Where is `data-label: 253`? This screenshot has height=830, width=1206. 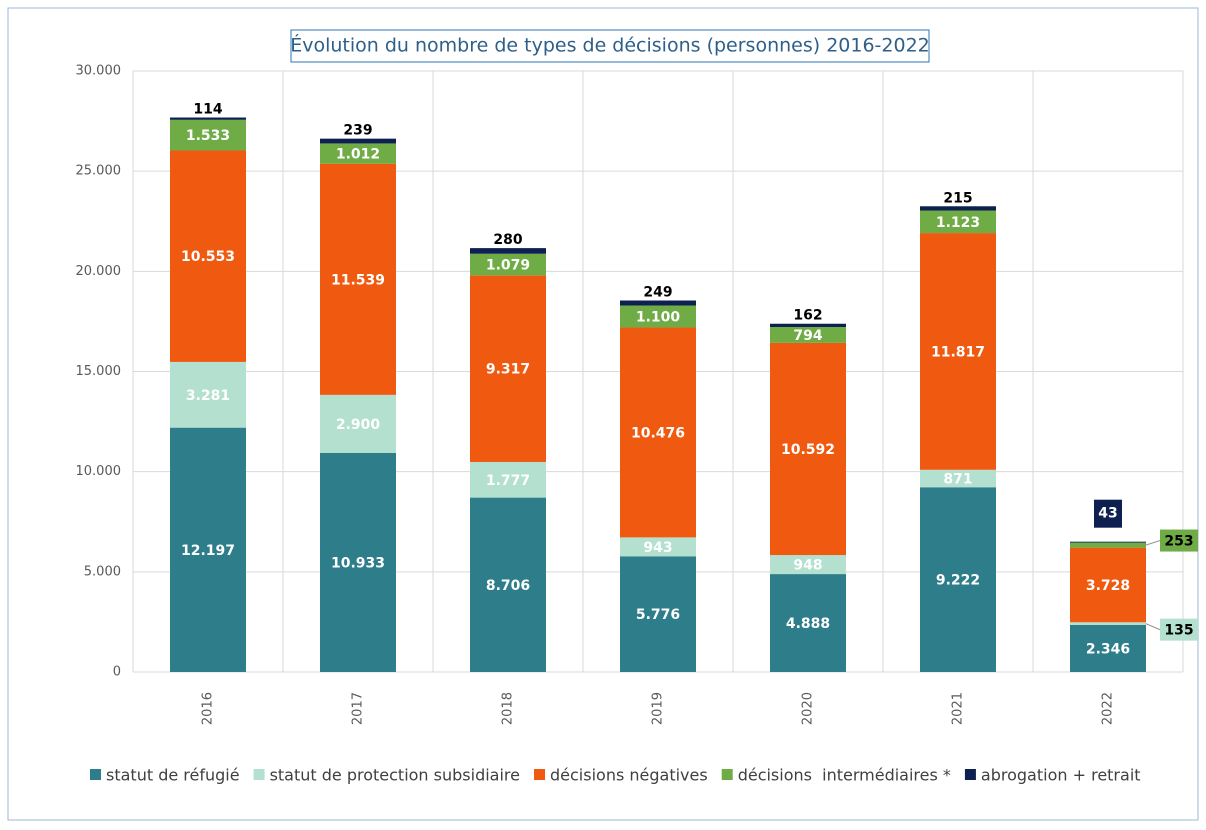 data-label: 253 is located at coordinates (1178, 542).